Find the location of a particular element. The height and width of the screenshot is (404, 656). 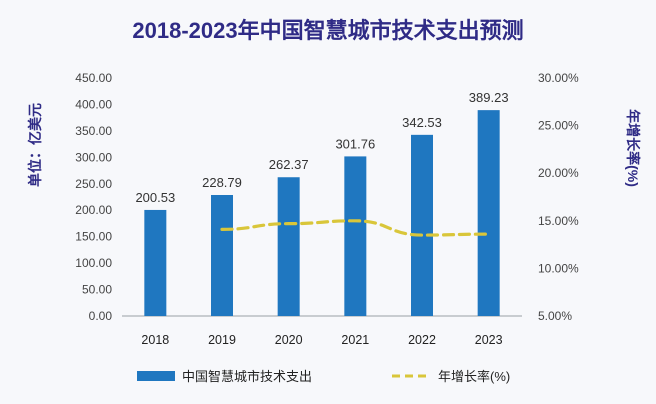

y-tick-label-right: 15.00% is located at coordinates (558, 221).